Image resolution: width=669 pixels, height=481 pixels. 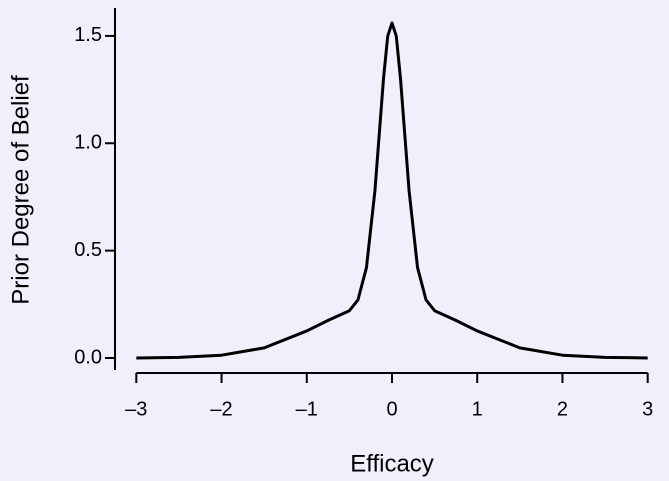 I want to click on x-tick-label: –2, so click(x=221, y=409).